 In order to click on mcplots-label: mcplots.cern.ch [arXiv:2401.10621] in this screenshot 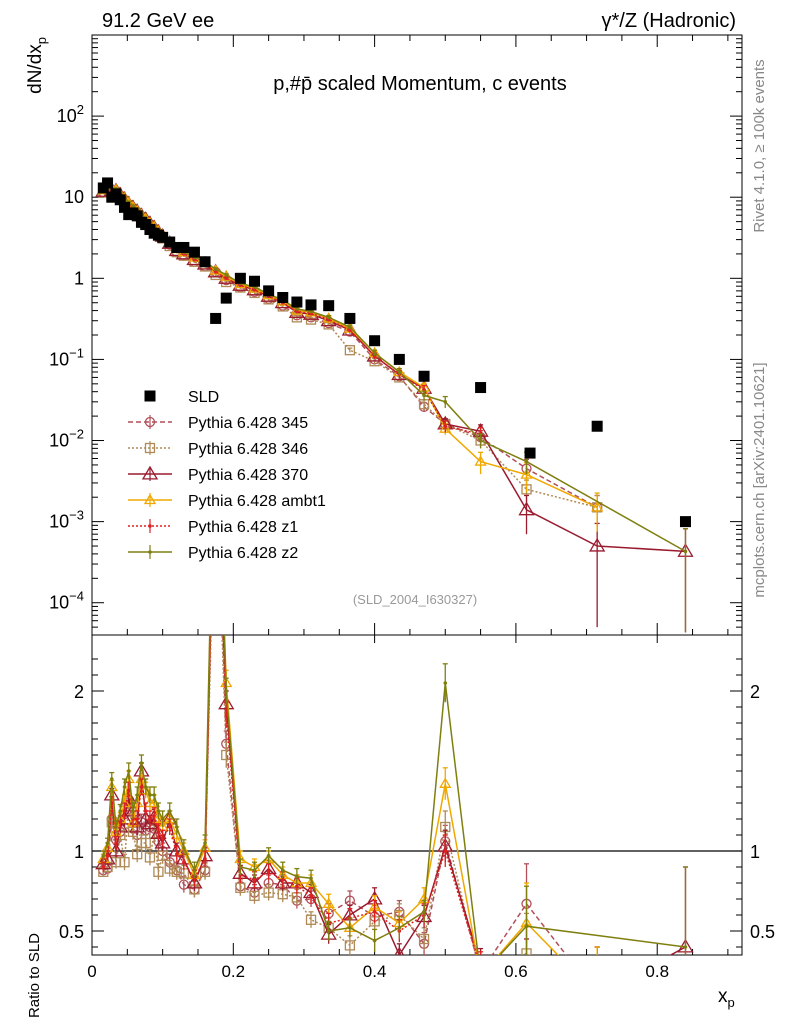, I will do `click(759, 479)`.